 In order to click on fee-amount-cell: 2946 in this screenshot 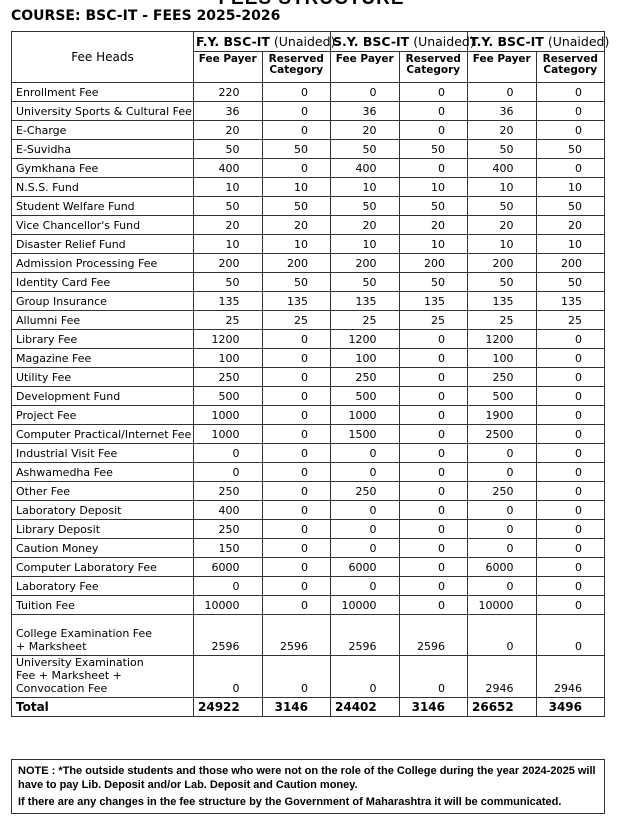, I will do `click(570, 676)`.